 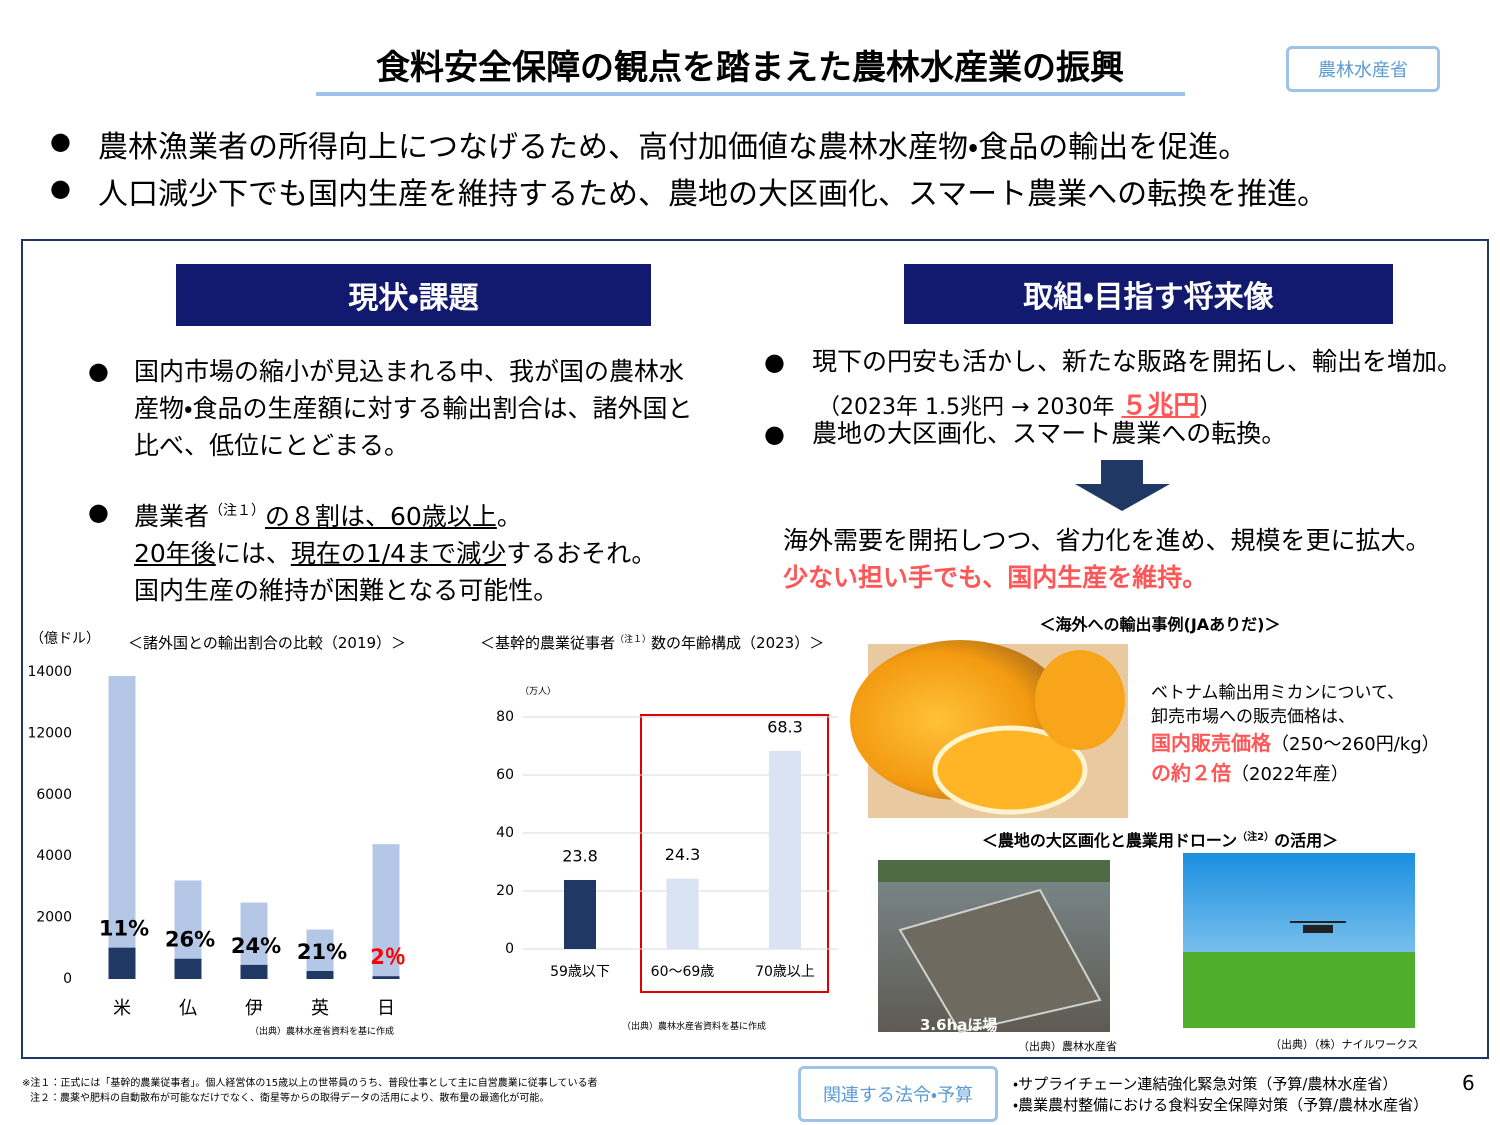 I want to click on related-item: ・農業農村整備における食料安全保障対策（予算/農林水産省）, so click(x=1221, y=1105).